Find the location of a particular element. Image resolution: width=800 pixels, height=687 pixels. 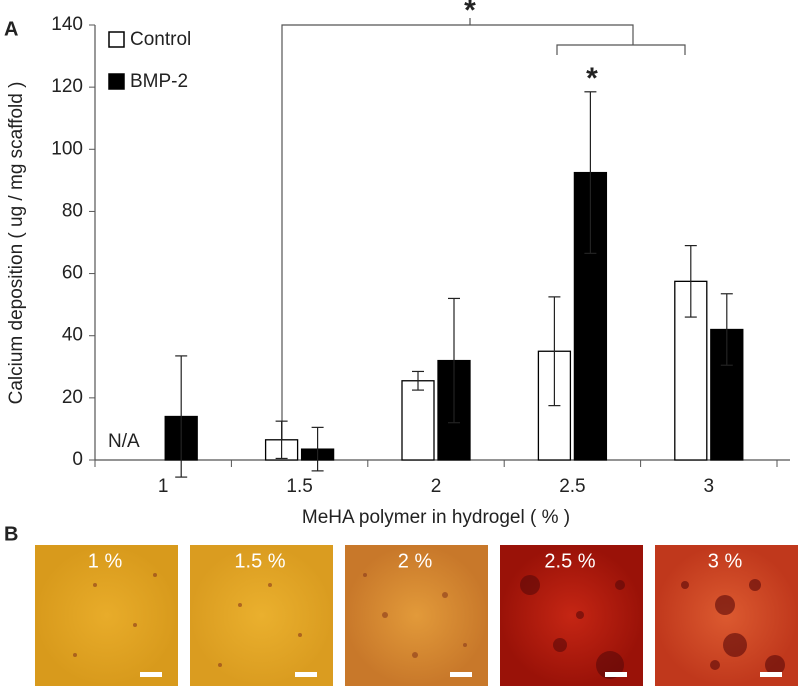

y-tick-label: 60 is located at coordinates (72, 273).